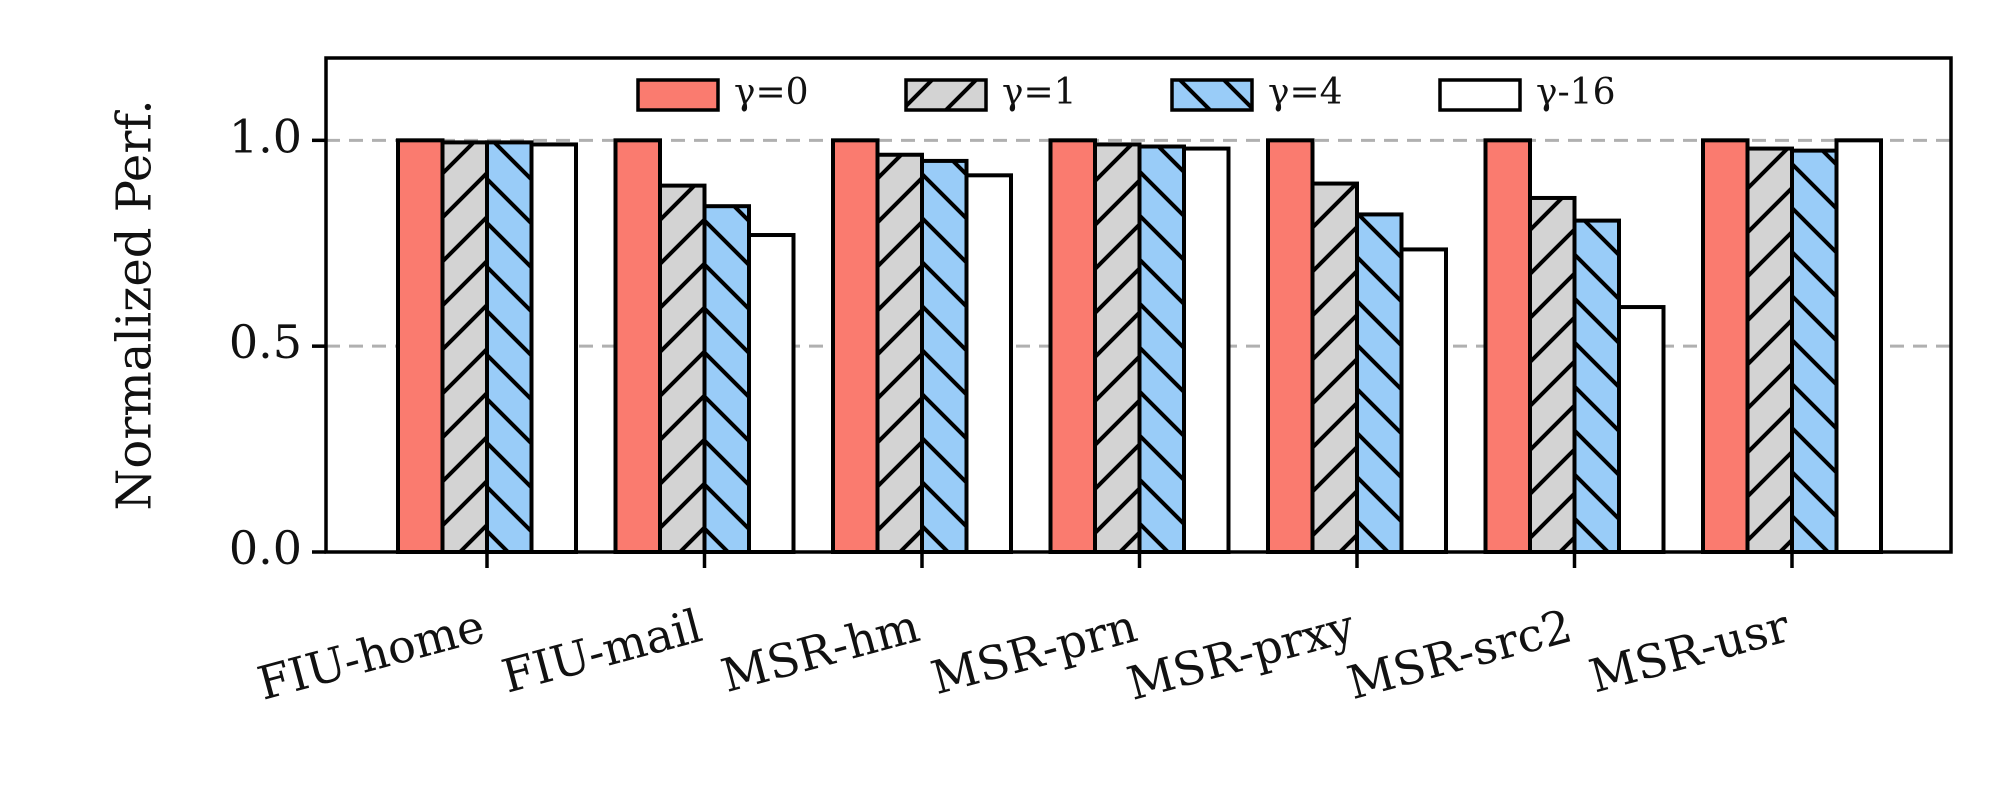 The width and height of the screenshot is (2000, 800). Describe the element at coordinates (1552, 374) in the screenshot. I see `bar-msr-src2-s1-hatch` at that location.